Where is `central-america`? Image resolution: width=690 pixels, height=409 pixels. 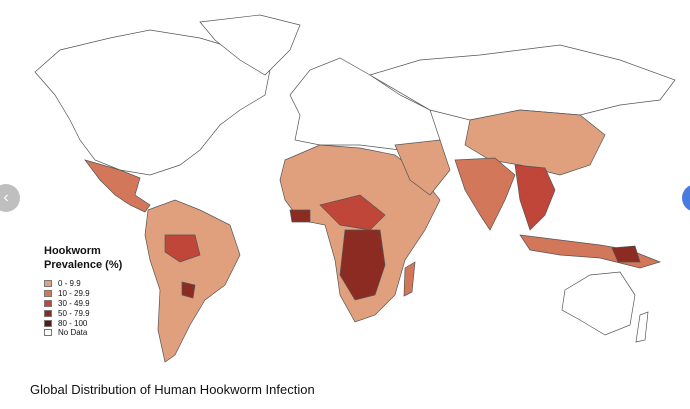 central-america is located at coordinates (117, 186).